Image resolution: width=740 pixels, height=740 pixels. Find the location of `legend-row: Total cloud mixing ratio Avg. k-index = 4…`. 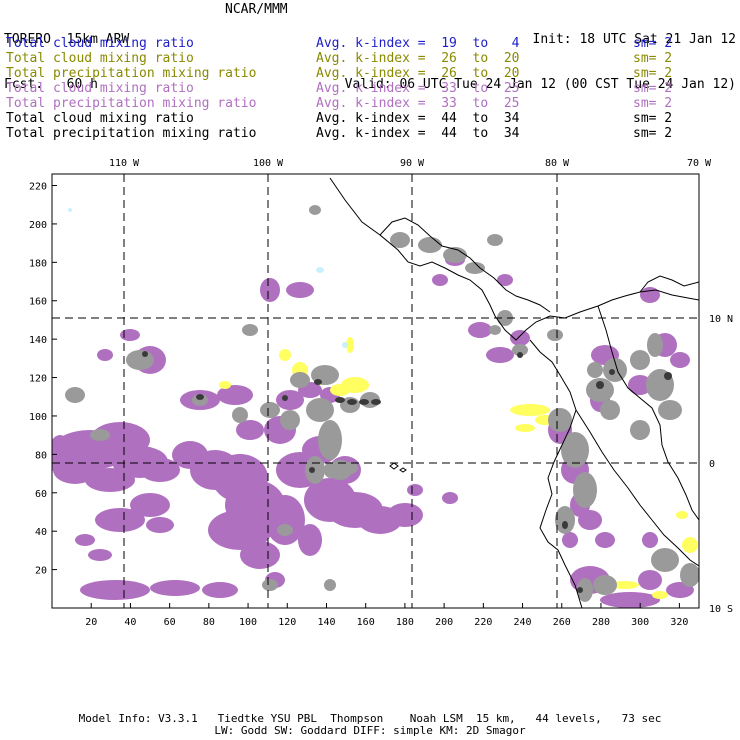

legend-row: Total cloud mixing ratio Avg. k-index = 4… is located at coordinates (371, 118).